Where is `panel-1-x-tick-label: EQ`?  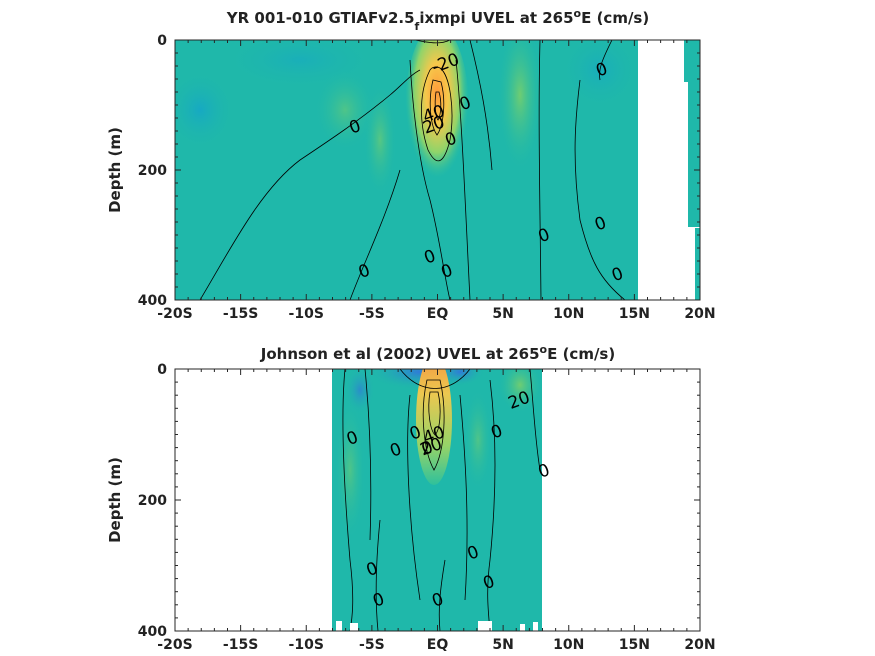
panel-1-x-tick-label: EQ is located at coordinates (438, 314).